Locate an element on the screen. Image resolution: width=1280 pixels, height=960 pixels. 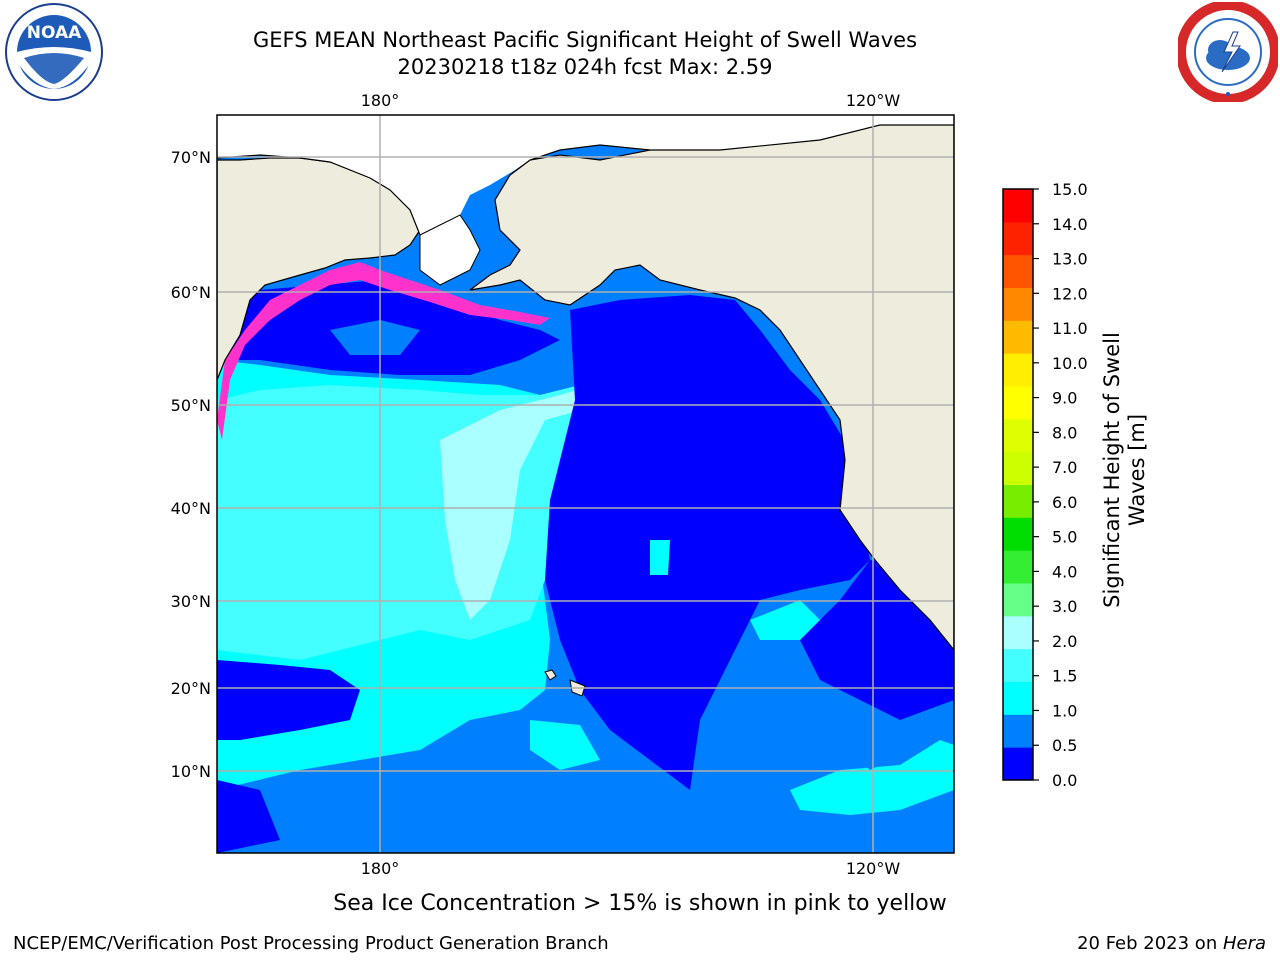
colorbar-tick-label: 11.0 is located at coordinates (1070, 328).